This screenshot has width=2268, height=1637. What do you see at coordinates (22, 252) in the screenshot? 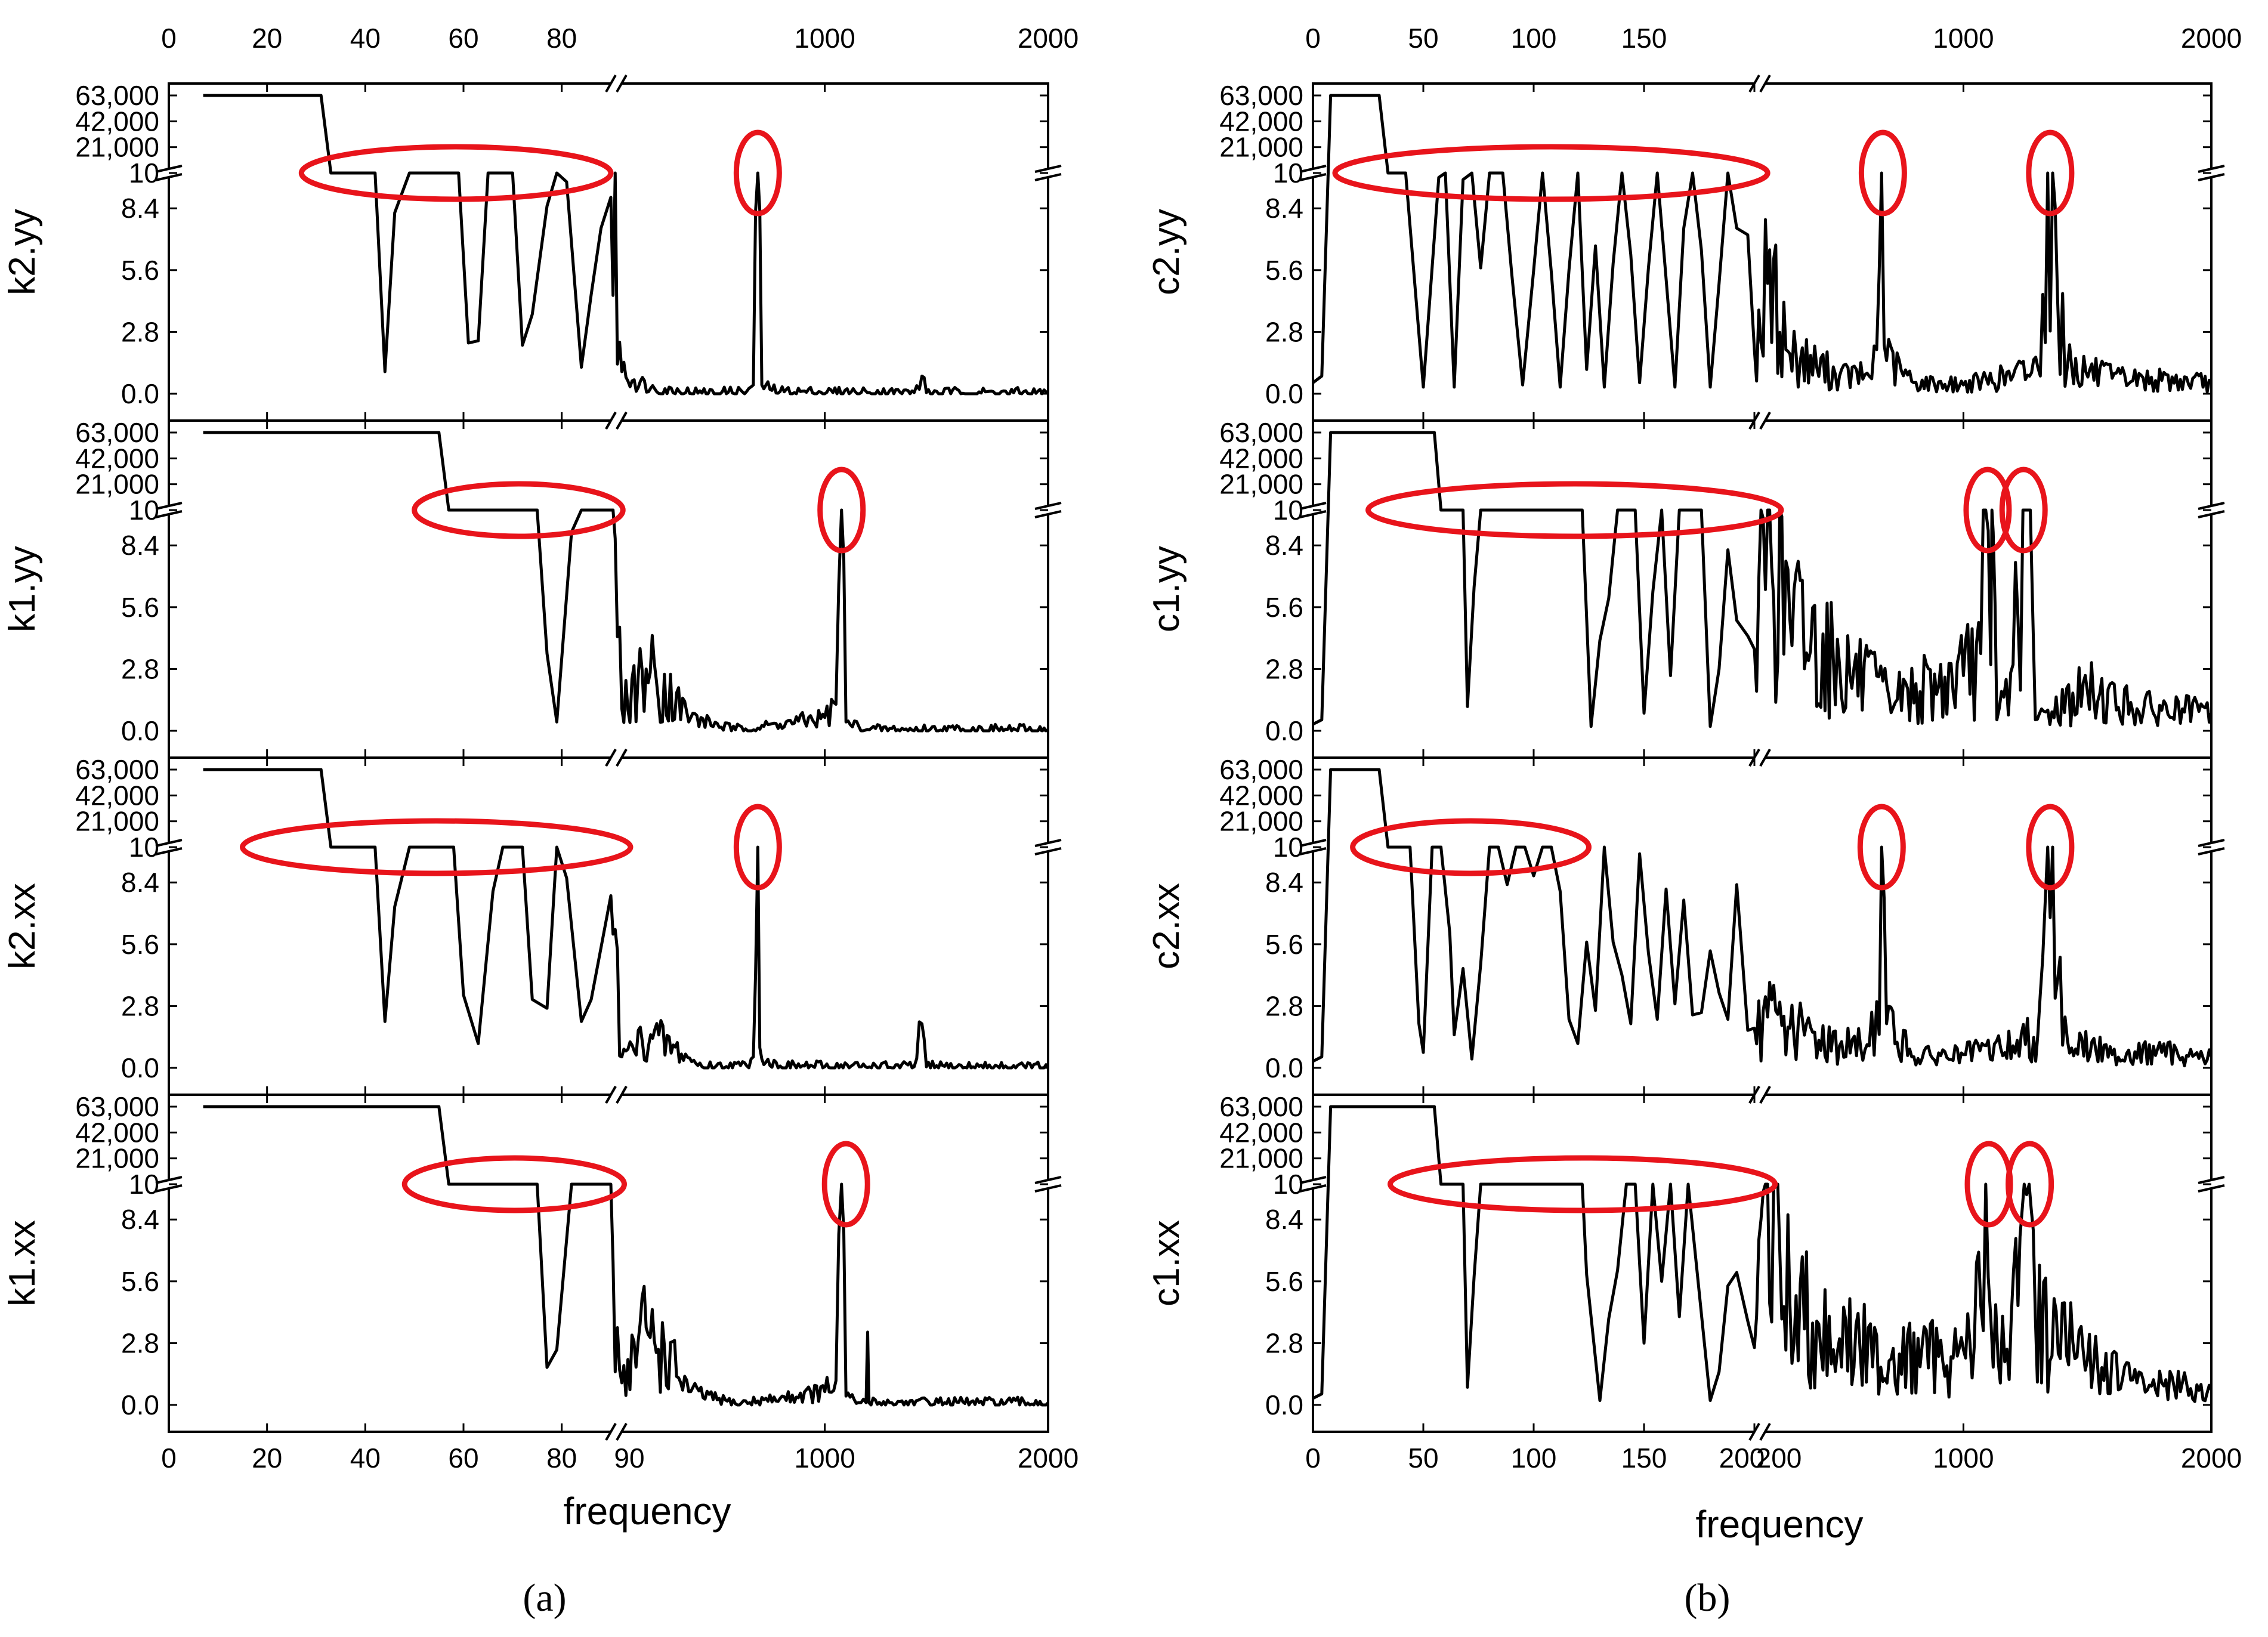
I see `y-axis-label: k2.yy` at bounding box center [22, 252].